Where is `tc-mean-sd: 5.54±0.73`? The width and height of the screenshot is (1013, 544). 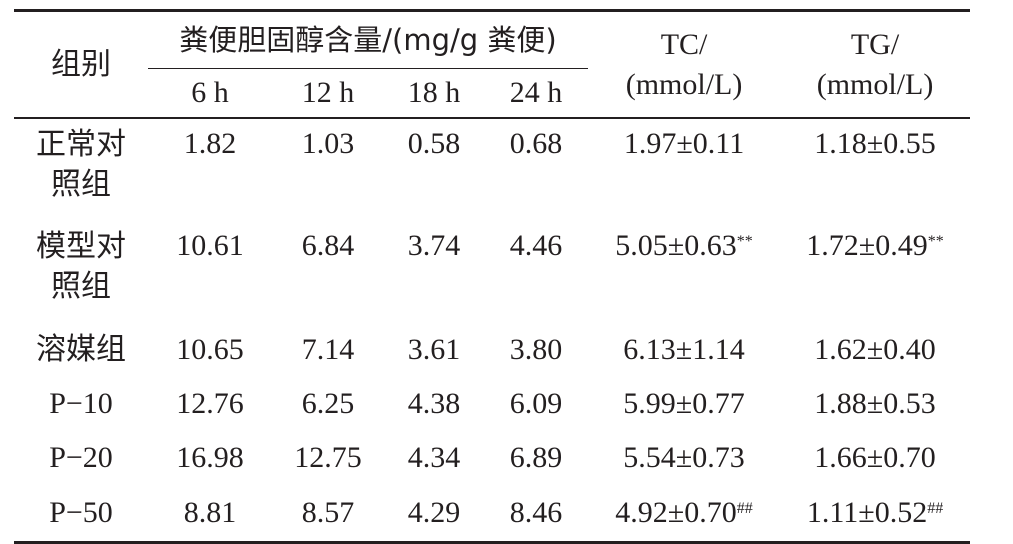
tc-mean-sd: 5.54±0.73 is located at coordinates (684, 457).